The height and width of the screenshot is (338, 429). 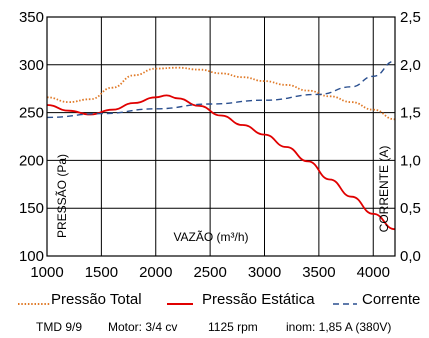 I want to click on x-tick-2: 2000, so click(x=155, y=272).